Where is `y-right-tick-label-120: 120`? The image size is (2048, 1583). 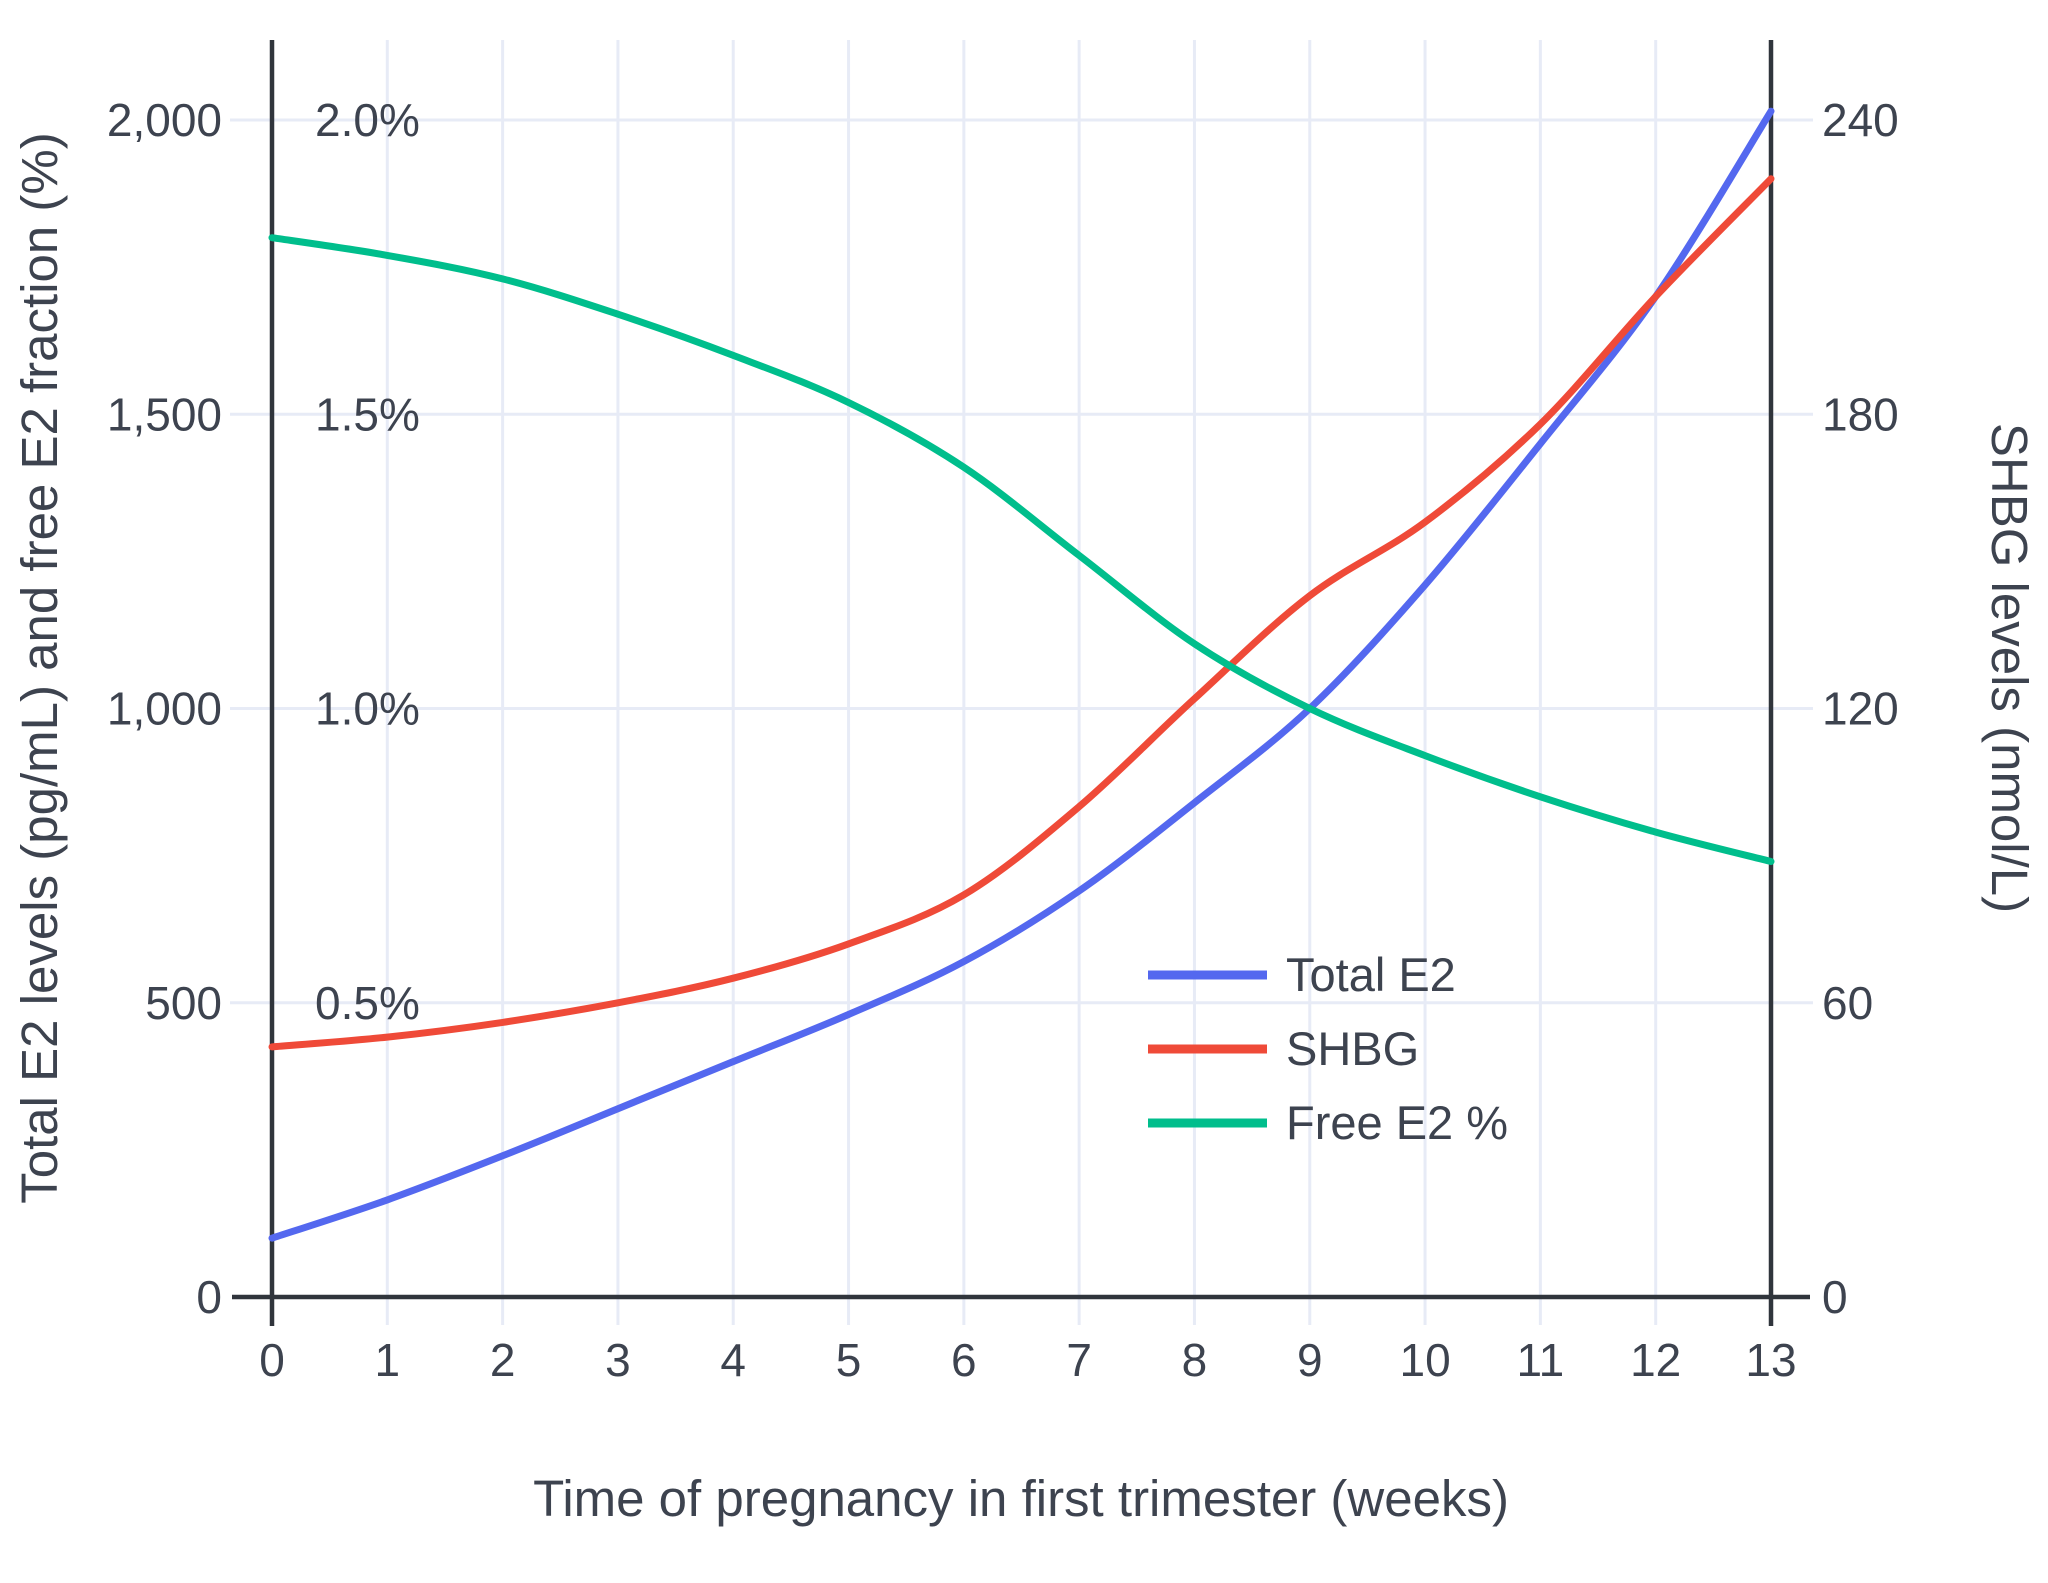 y-right-tick-label-120: 120 is located at coordinates (1860, 709).